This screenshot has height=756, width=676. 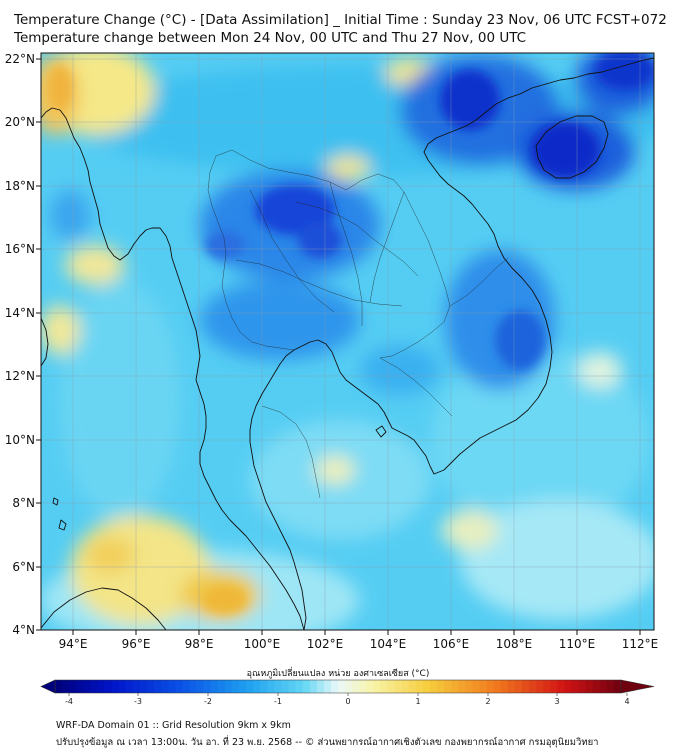 I want to click on lon-tick-label: 96°E, so click(x=136, y=644).